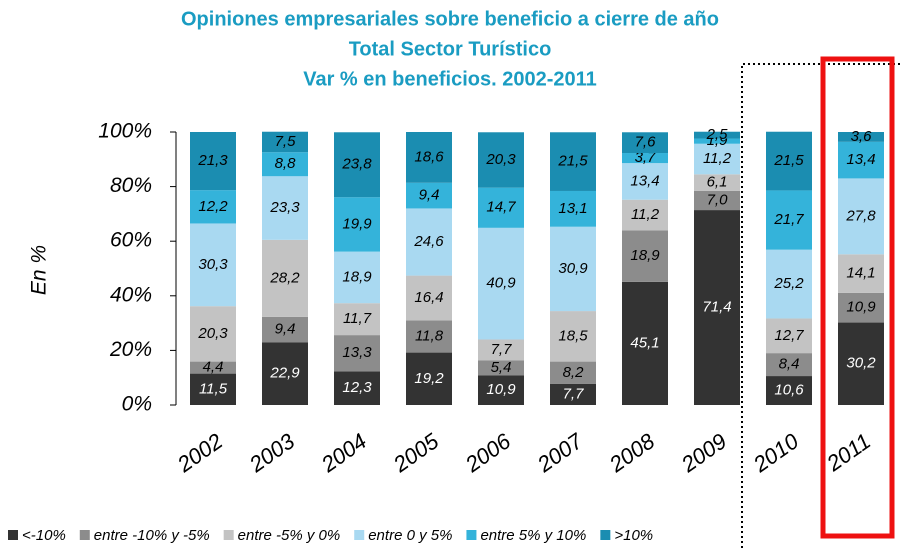  I want to click on data-label: 8,8, so click(286, 163).